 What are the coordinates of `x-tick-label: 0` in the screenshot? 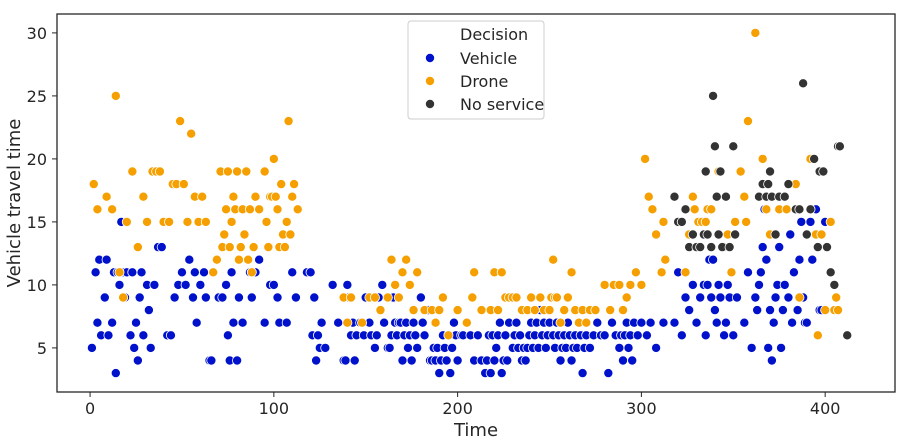 It's located at (90, 408).